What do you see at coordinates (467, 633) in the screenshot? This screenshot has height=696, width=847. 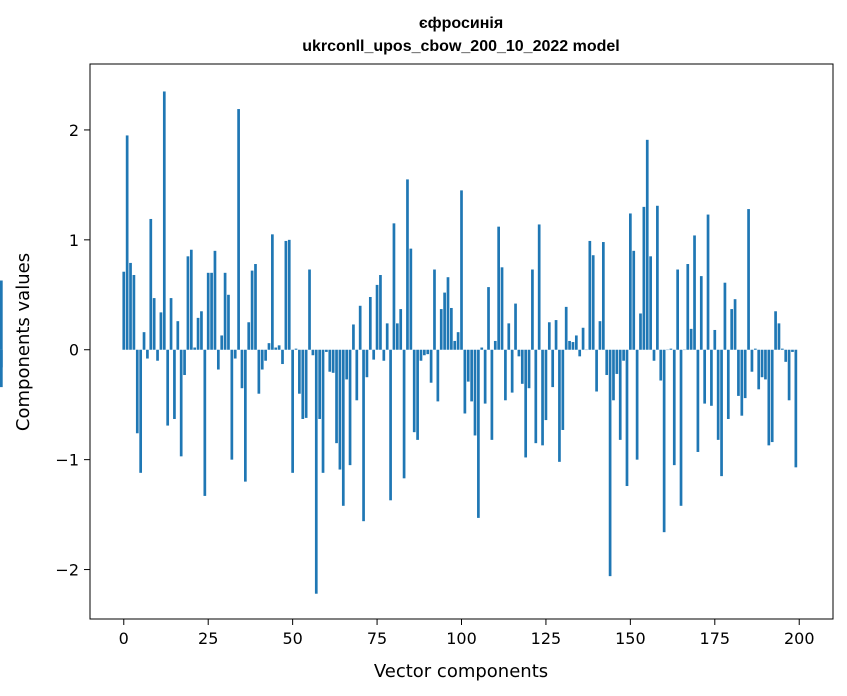 I see `x-axis-ticks: 0 25 50 75 100 125 150 175 200` at bounding box center [467, 633].